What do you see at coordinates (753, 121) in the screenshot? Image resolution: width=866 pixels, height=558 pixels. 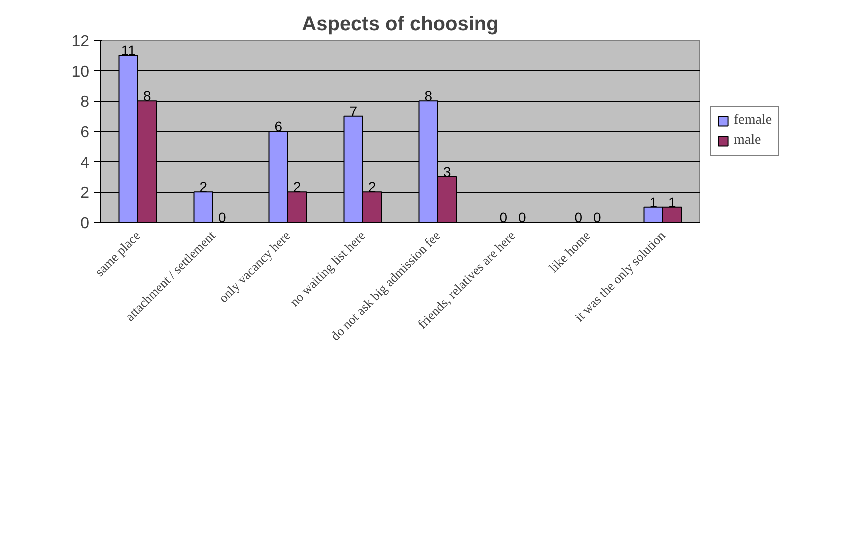 I see `legend-label: female` at bounding box center [753, 121].